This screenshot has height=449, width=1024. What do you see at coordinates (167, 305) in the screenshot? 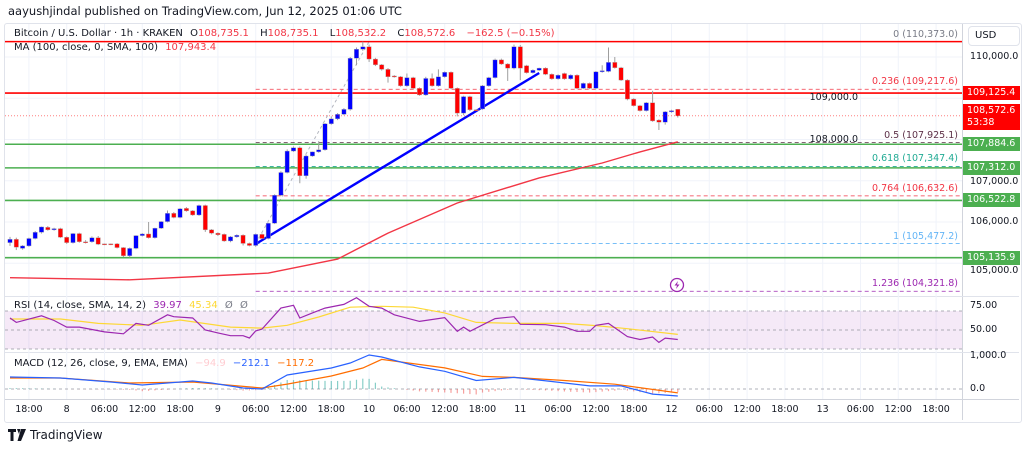
I see `rsi-value: 39.97` at bounding box center [167, 305].